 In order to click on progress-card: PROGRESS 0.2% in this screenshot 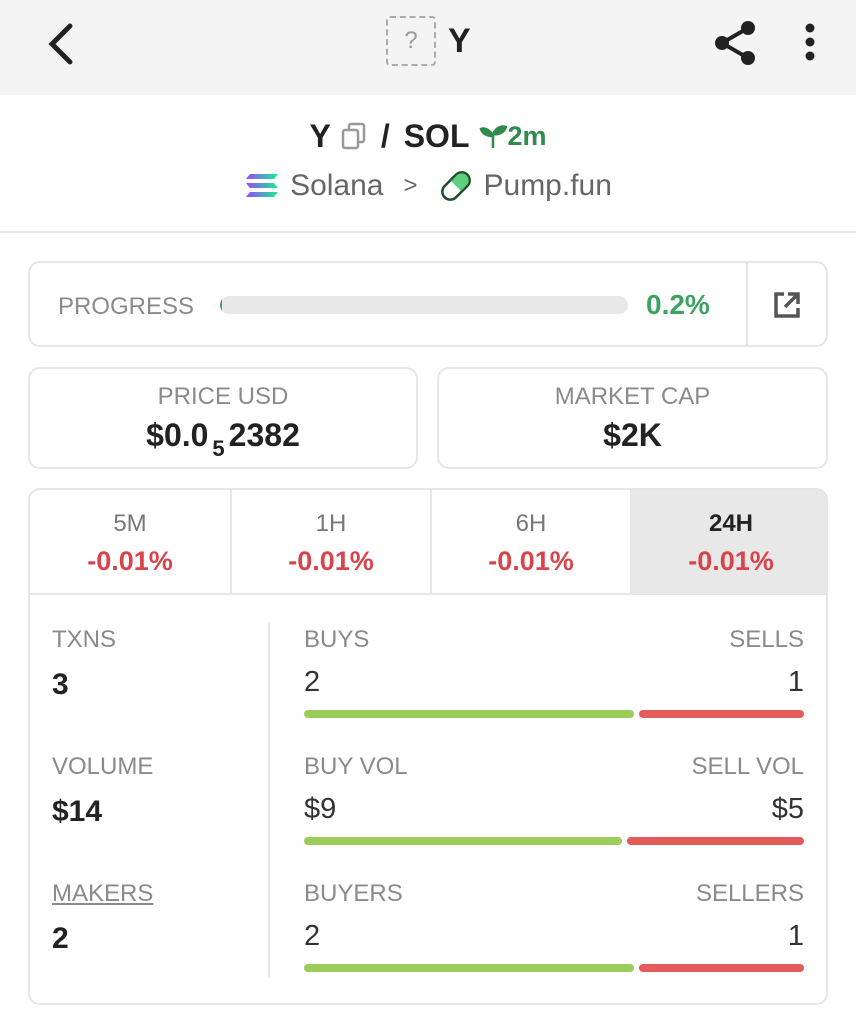, I will do `click(428, 304)`.